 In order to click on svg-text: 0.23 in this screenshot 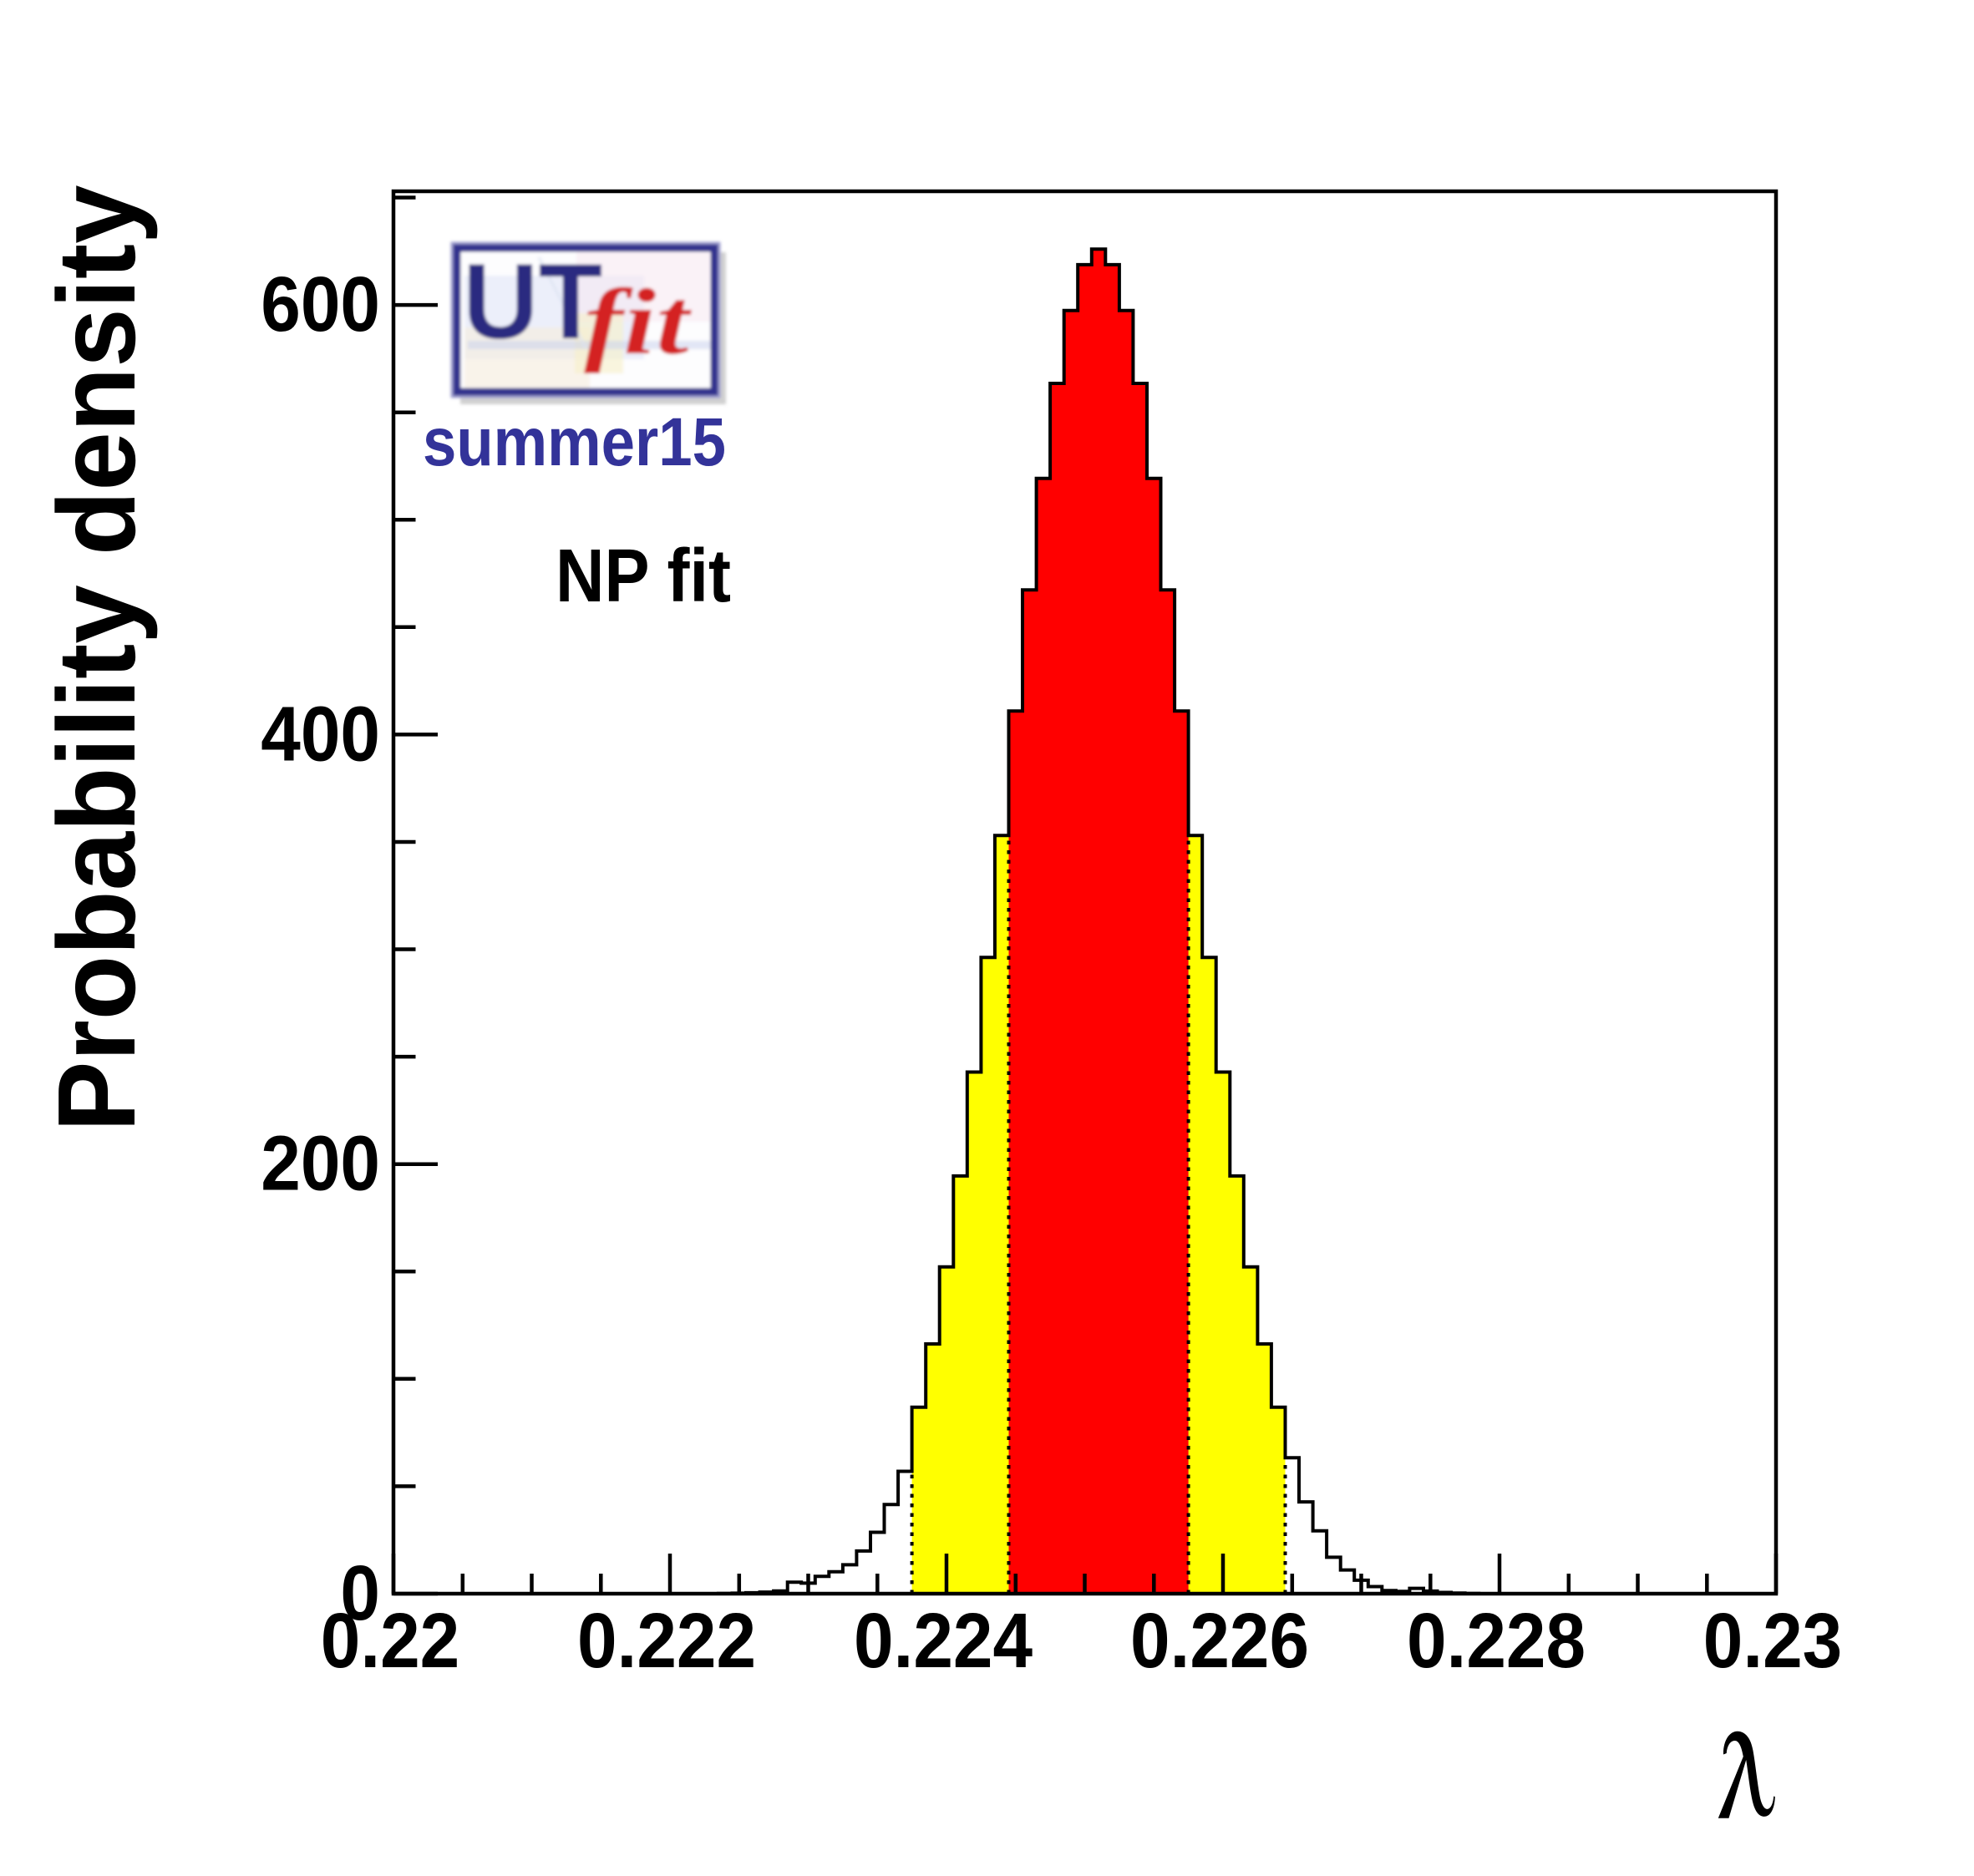, I will do `click(1773, 1640)`.